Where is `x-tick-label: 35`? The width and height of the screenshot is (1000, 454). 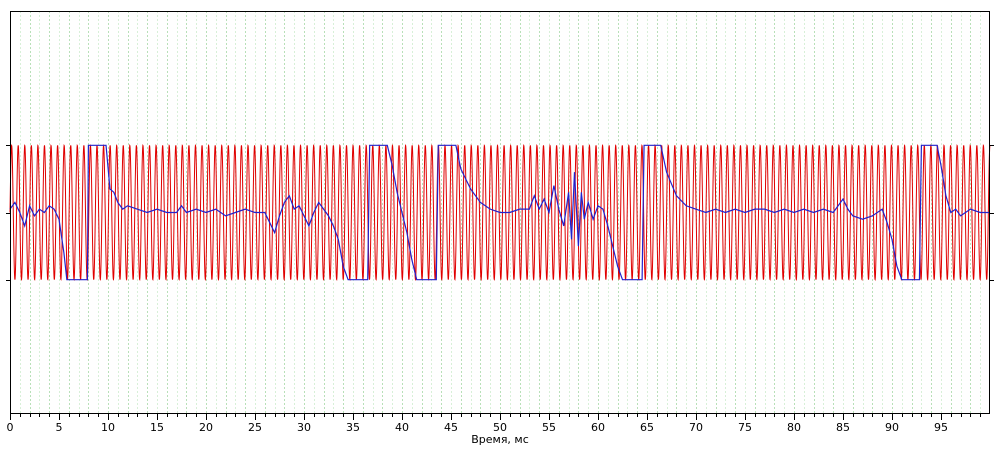 x-tick-label: 35 is located at coordinates (353, 427).